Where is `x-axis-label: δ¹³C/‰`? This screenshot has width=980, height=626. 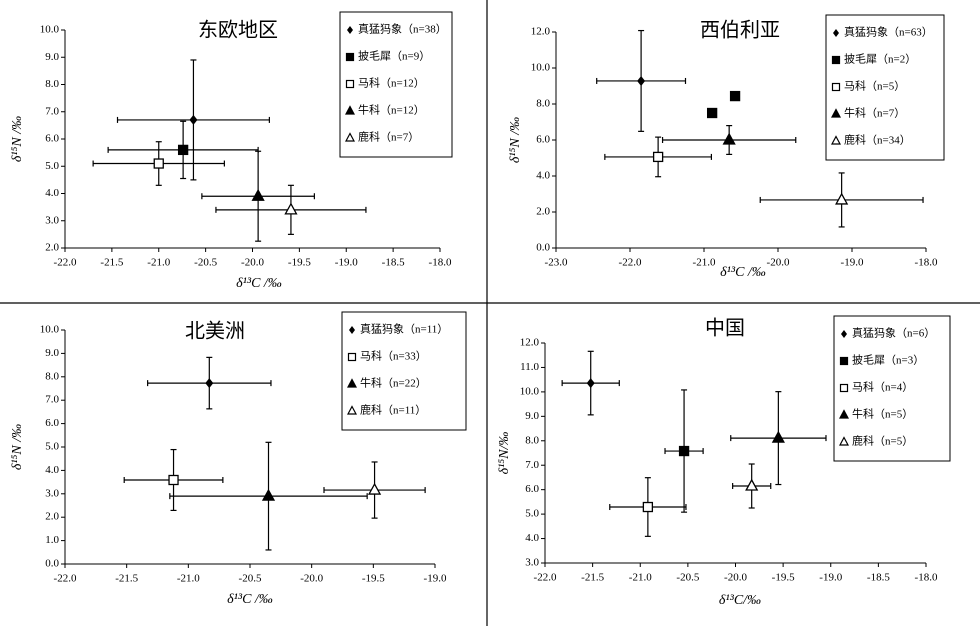
x-axis-label: δ¹³C/‰ is located at coordinates (740, 600).